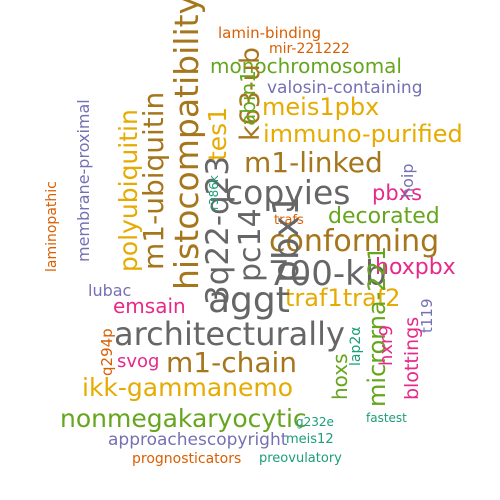  Describe the element at coordinates (340, 376) in the screenshot. I see `word-43: hoxs` at that location.